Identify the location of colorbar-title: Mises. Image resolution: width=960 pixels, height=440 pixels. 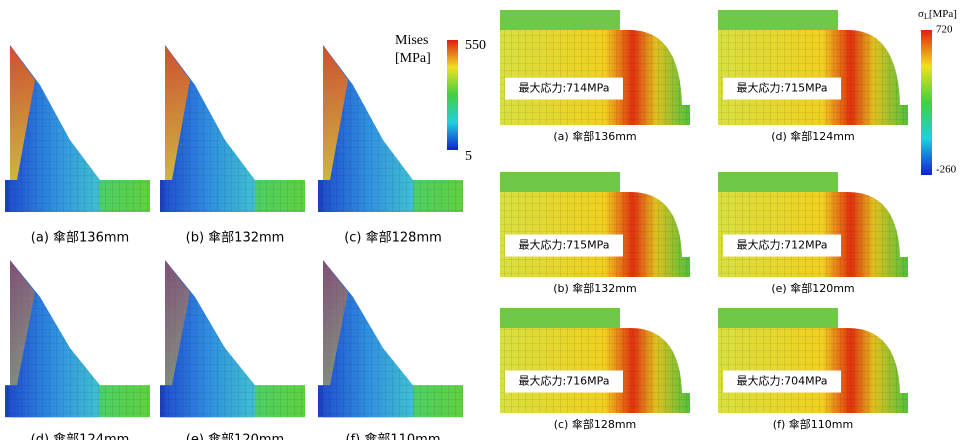
(411, 40).